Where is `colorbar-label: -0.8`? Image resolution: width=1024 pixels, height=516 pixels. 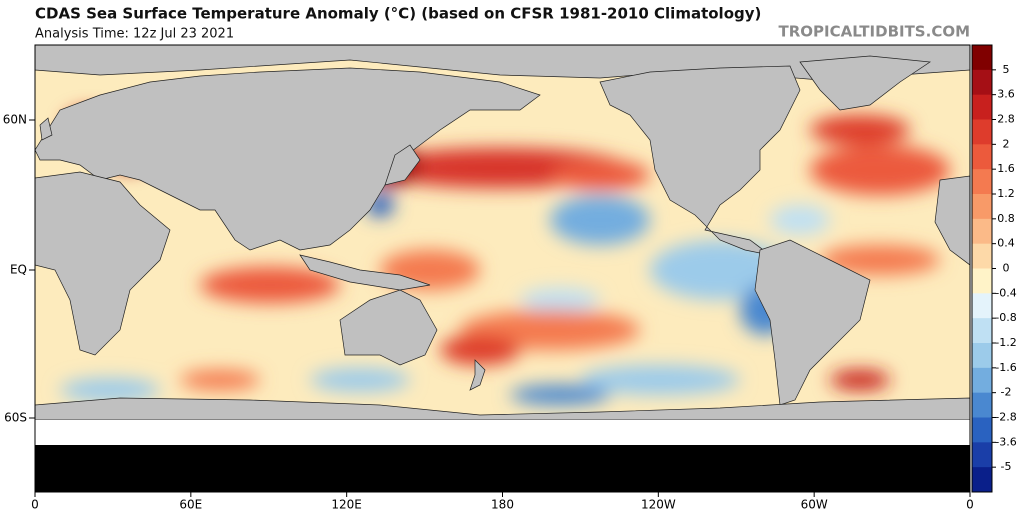
colorbar-label: -0.8 is located at coordinates (1005, 317).